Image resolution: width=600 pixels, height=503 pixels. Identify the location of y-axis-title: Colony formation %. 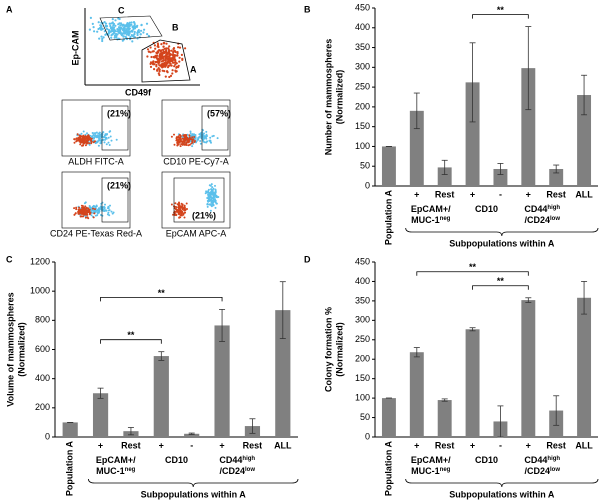
(328, 349).